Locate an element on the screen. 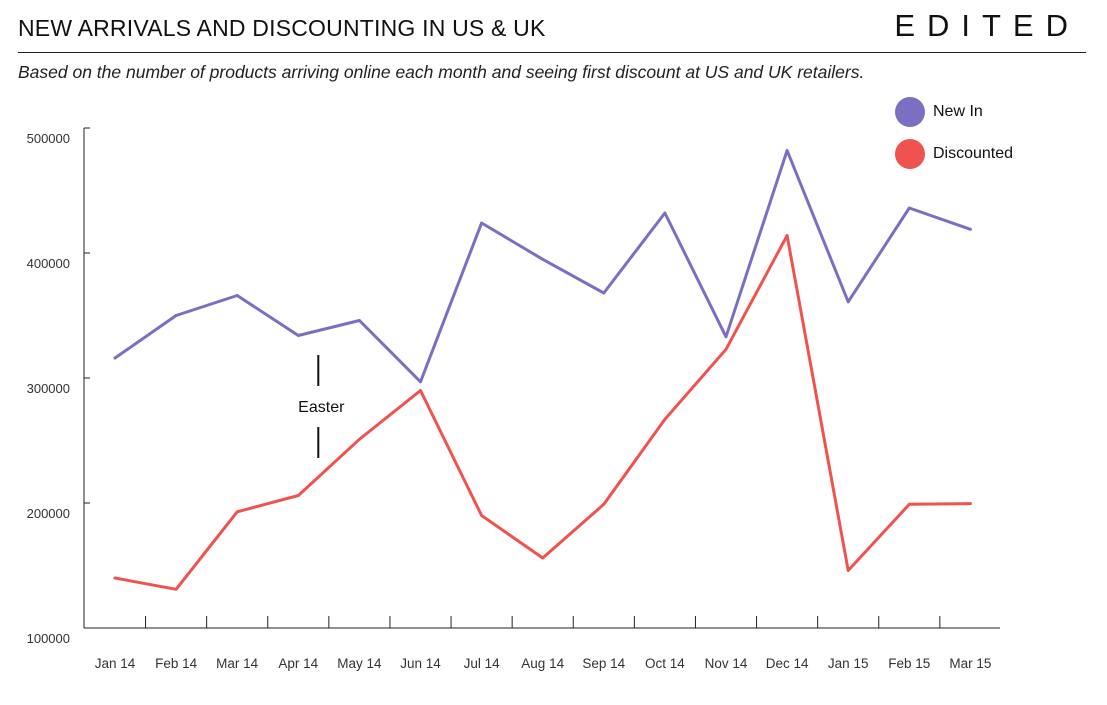 This screenshot has width=1107, height=705. legend-item-new-in: New In is located at coordinates (954, 112).